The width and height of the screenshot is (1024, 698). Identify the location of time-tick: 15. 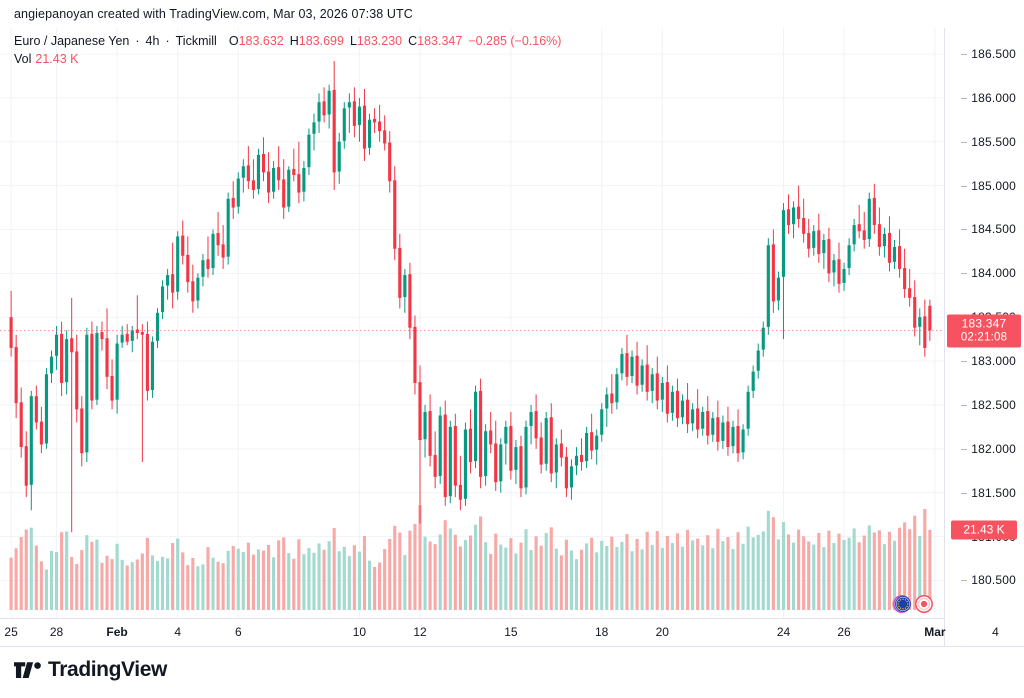
(511, 632).